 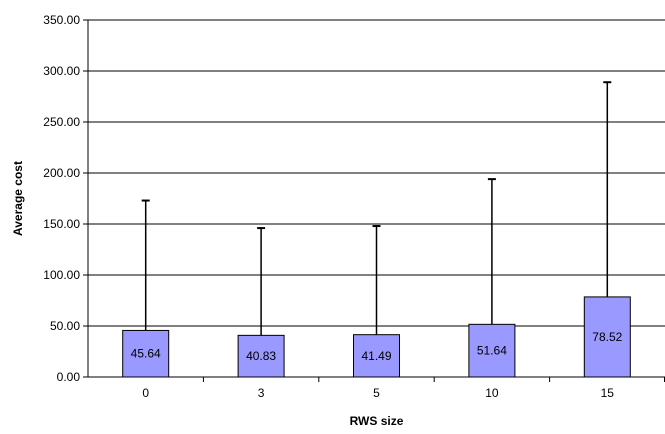 I want to click on y-tick-label: 0.00, so click(x=69, y=377).